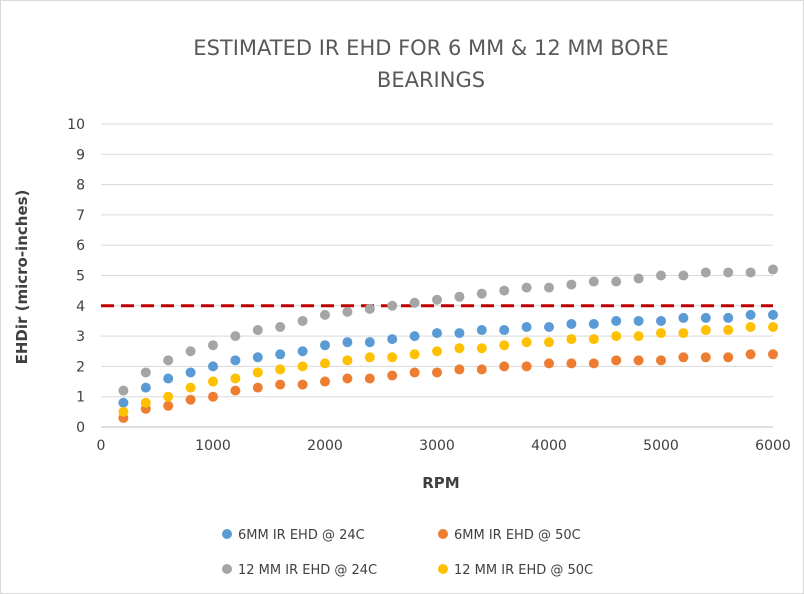  What do you see at coordinates (517, 535) in the screenshot?
I see `legend-label: 6MM IR EHD @ 50C` at bounding box center [517, 535].